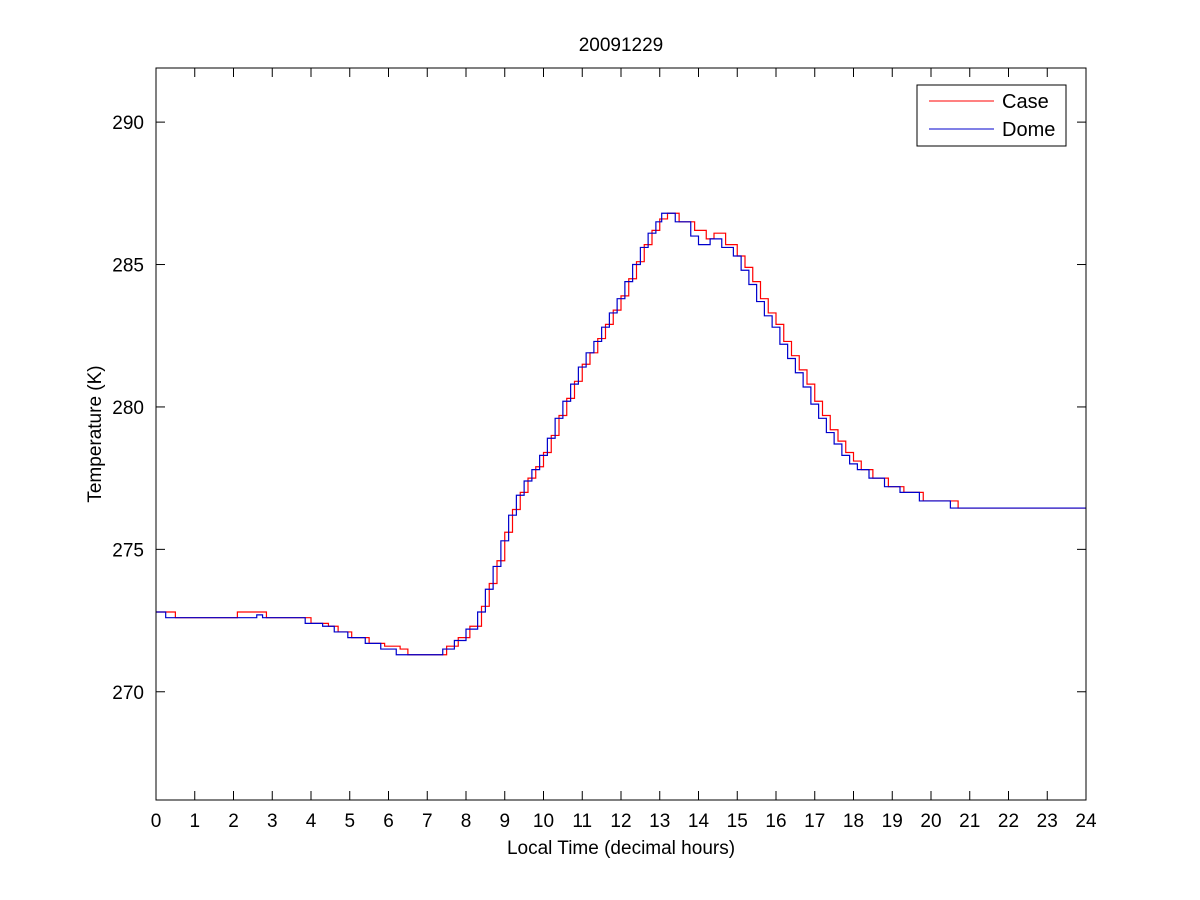  Describe the element at coordinates (699, 821) in the screenshot. I see `x-tick-label: 14` at that location.